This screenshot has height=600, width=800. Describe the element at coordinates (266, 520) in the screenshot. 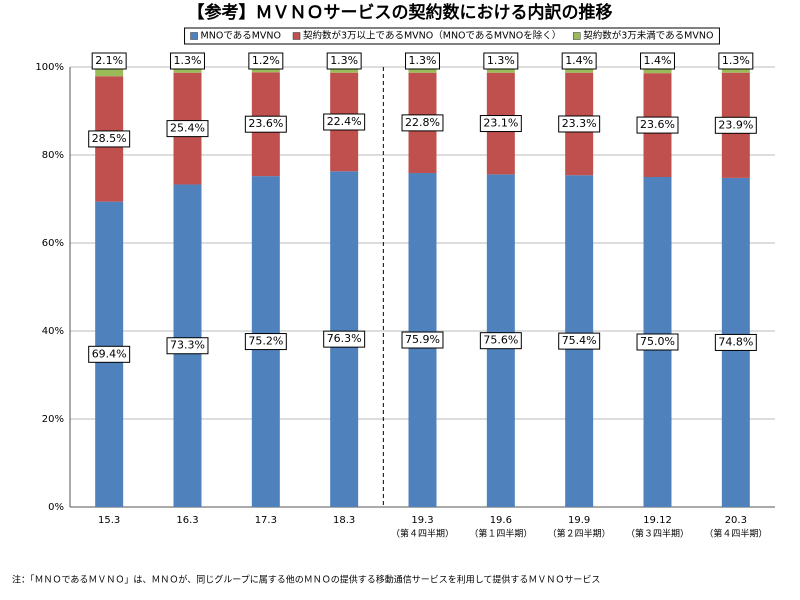

I see `x-tick-label: 17.3` at that location.